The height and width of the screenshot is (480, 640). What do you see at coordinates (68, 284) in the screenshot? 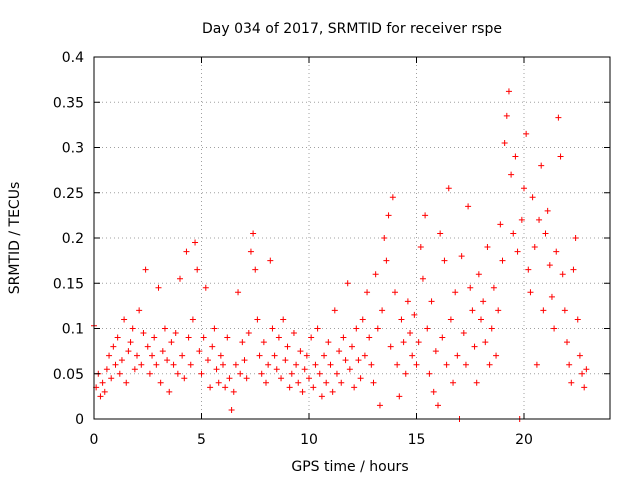
I see `y-tick-label: 0.15` at bounding box center [68, 284].